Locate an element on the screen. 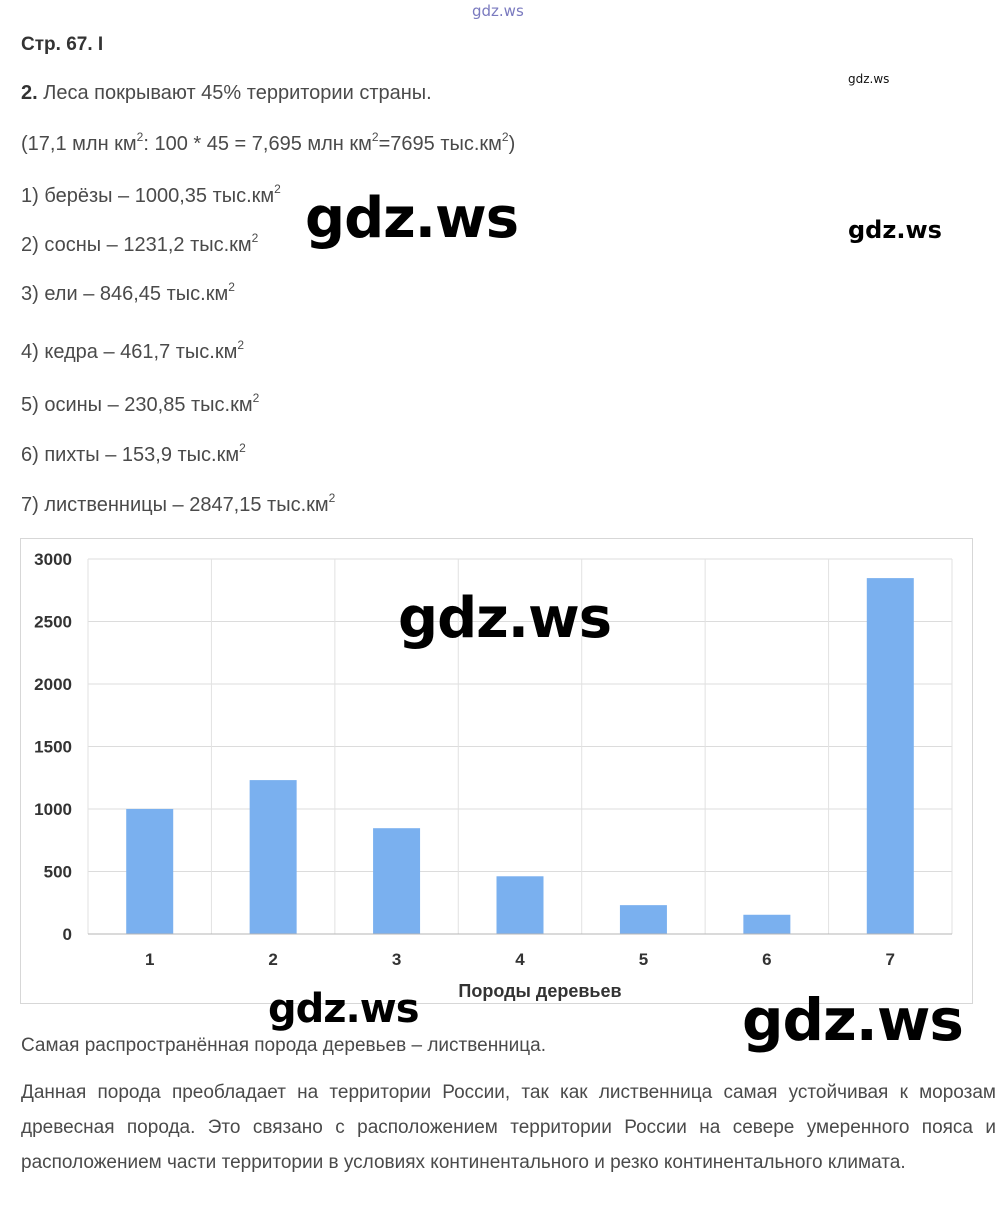 This screenshot has width=1000, height=1228. x-tick-label: 7 is located at coordinates (890, 959).